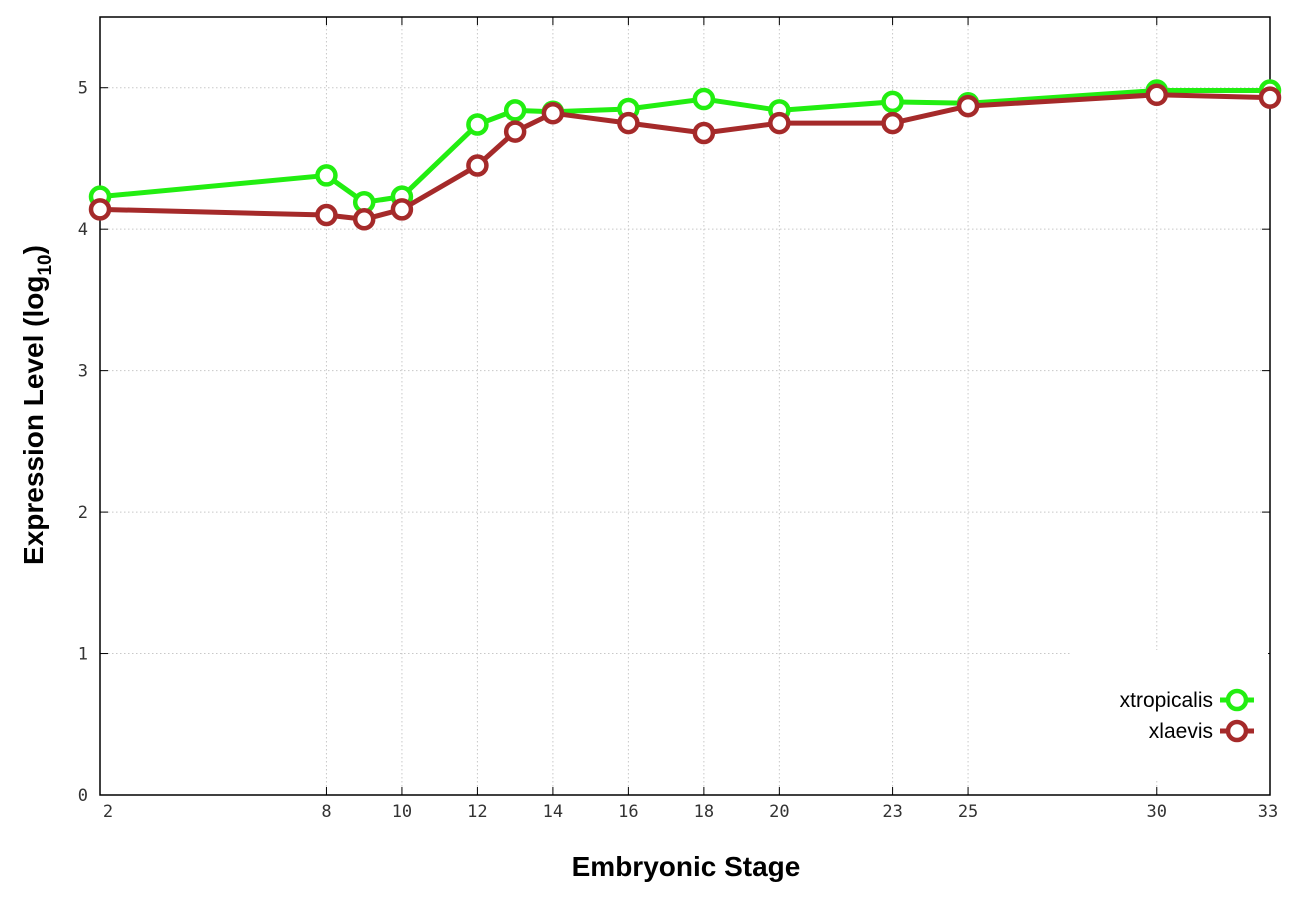  Describe the element at coordinates (779, 812) in the screenshot. I see `x-tick-label: 20` at that location.